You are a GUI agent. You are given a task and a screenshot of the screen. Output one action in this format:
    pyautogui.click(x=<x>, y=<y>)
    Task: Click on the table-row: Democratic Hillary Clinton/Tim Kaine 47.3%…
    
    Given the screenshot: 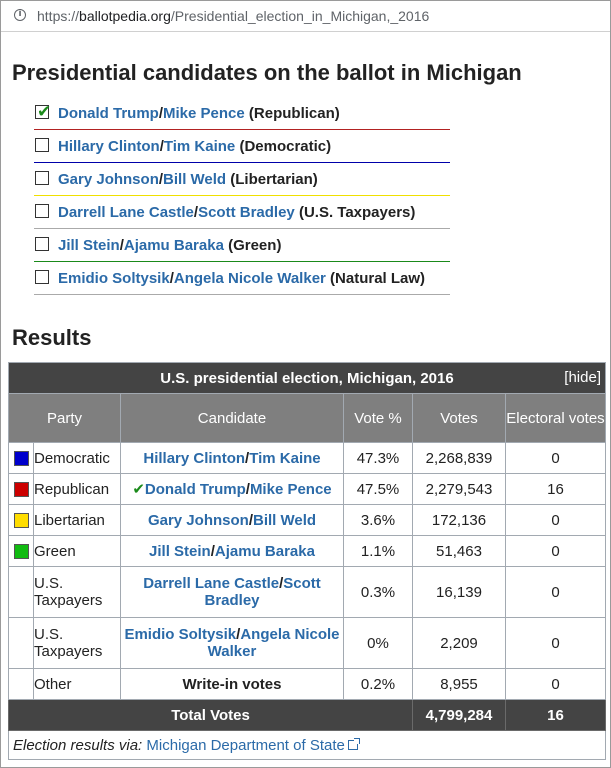 What is the action you would take?
    pyautogui.click(x=307, y=458)
    